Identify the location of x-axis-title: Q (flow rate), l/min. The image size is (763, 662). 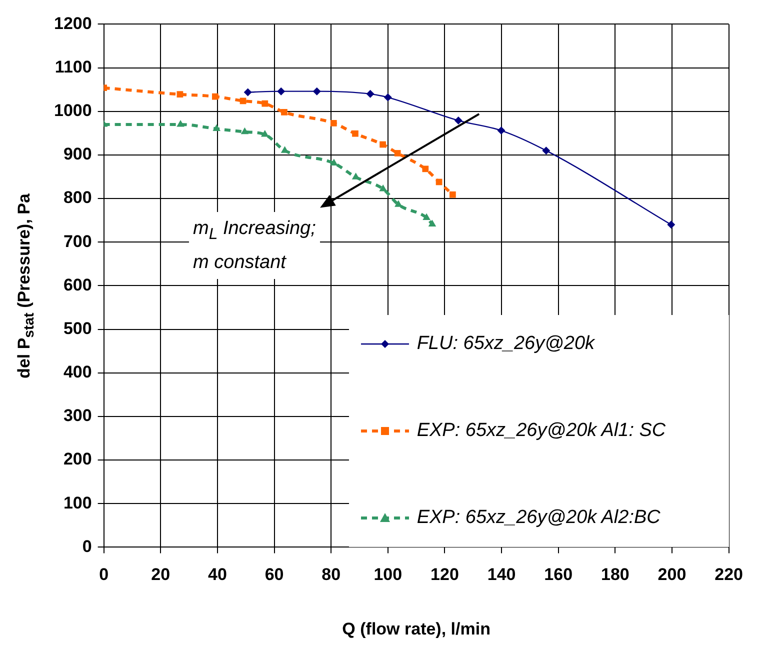
(416, 628).